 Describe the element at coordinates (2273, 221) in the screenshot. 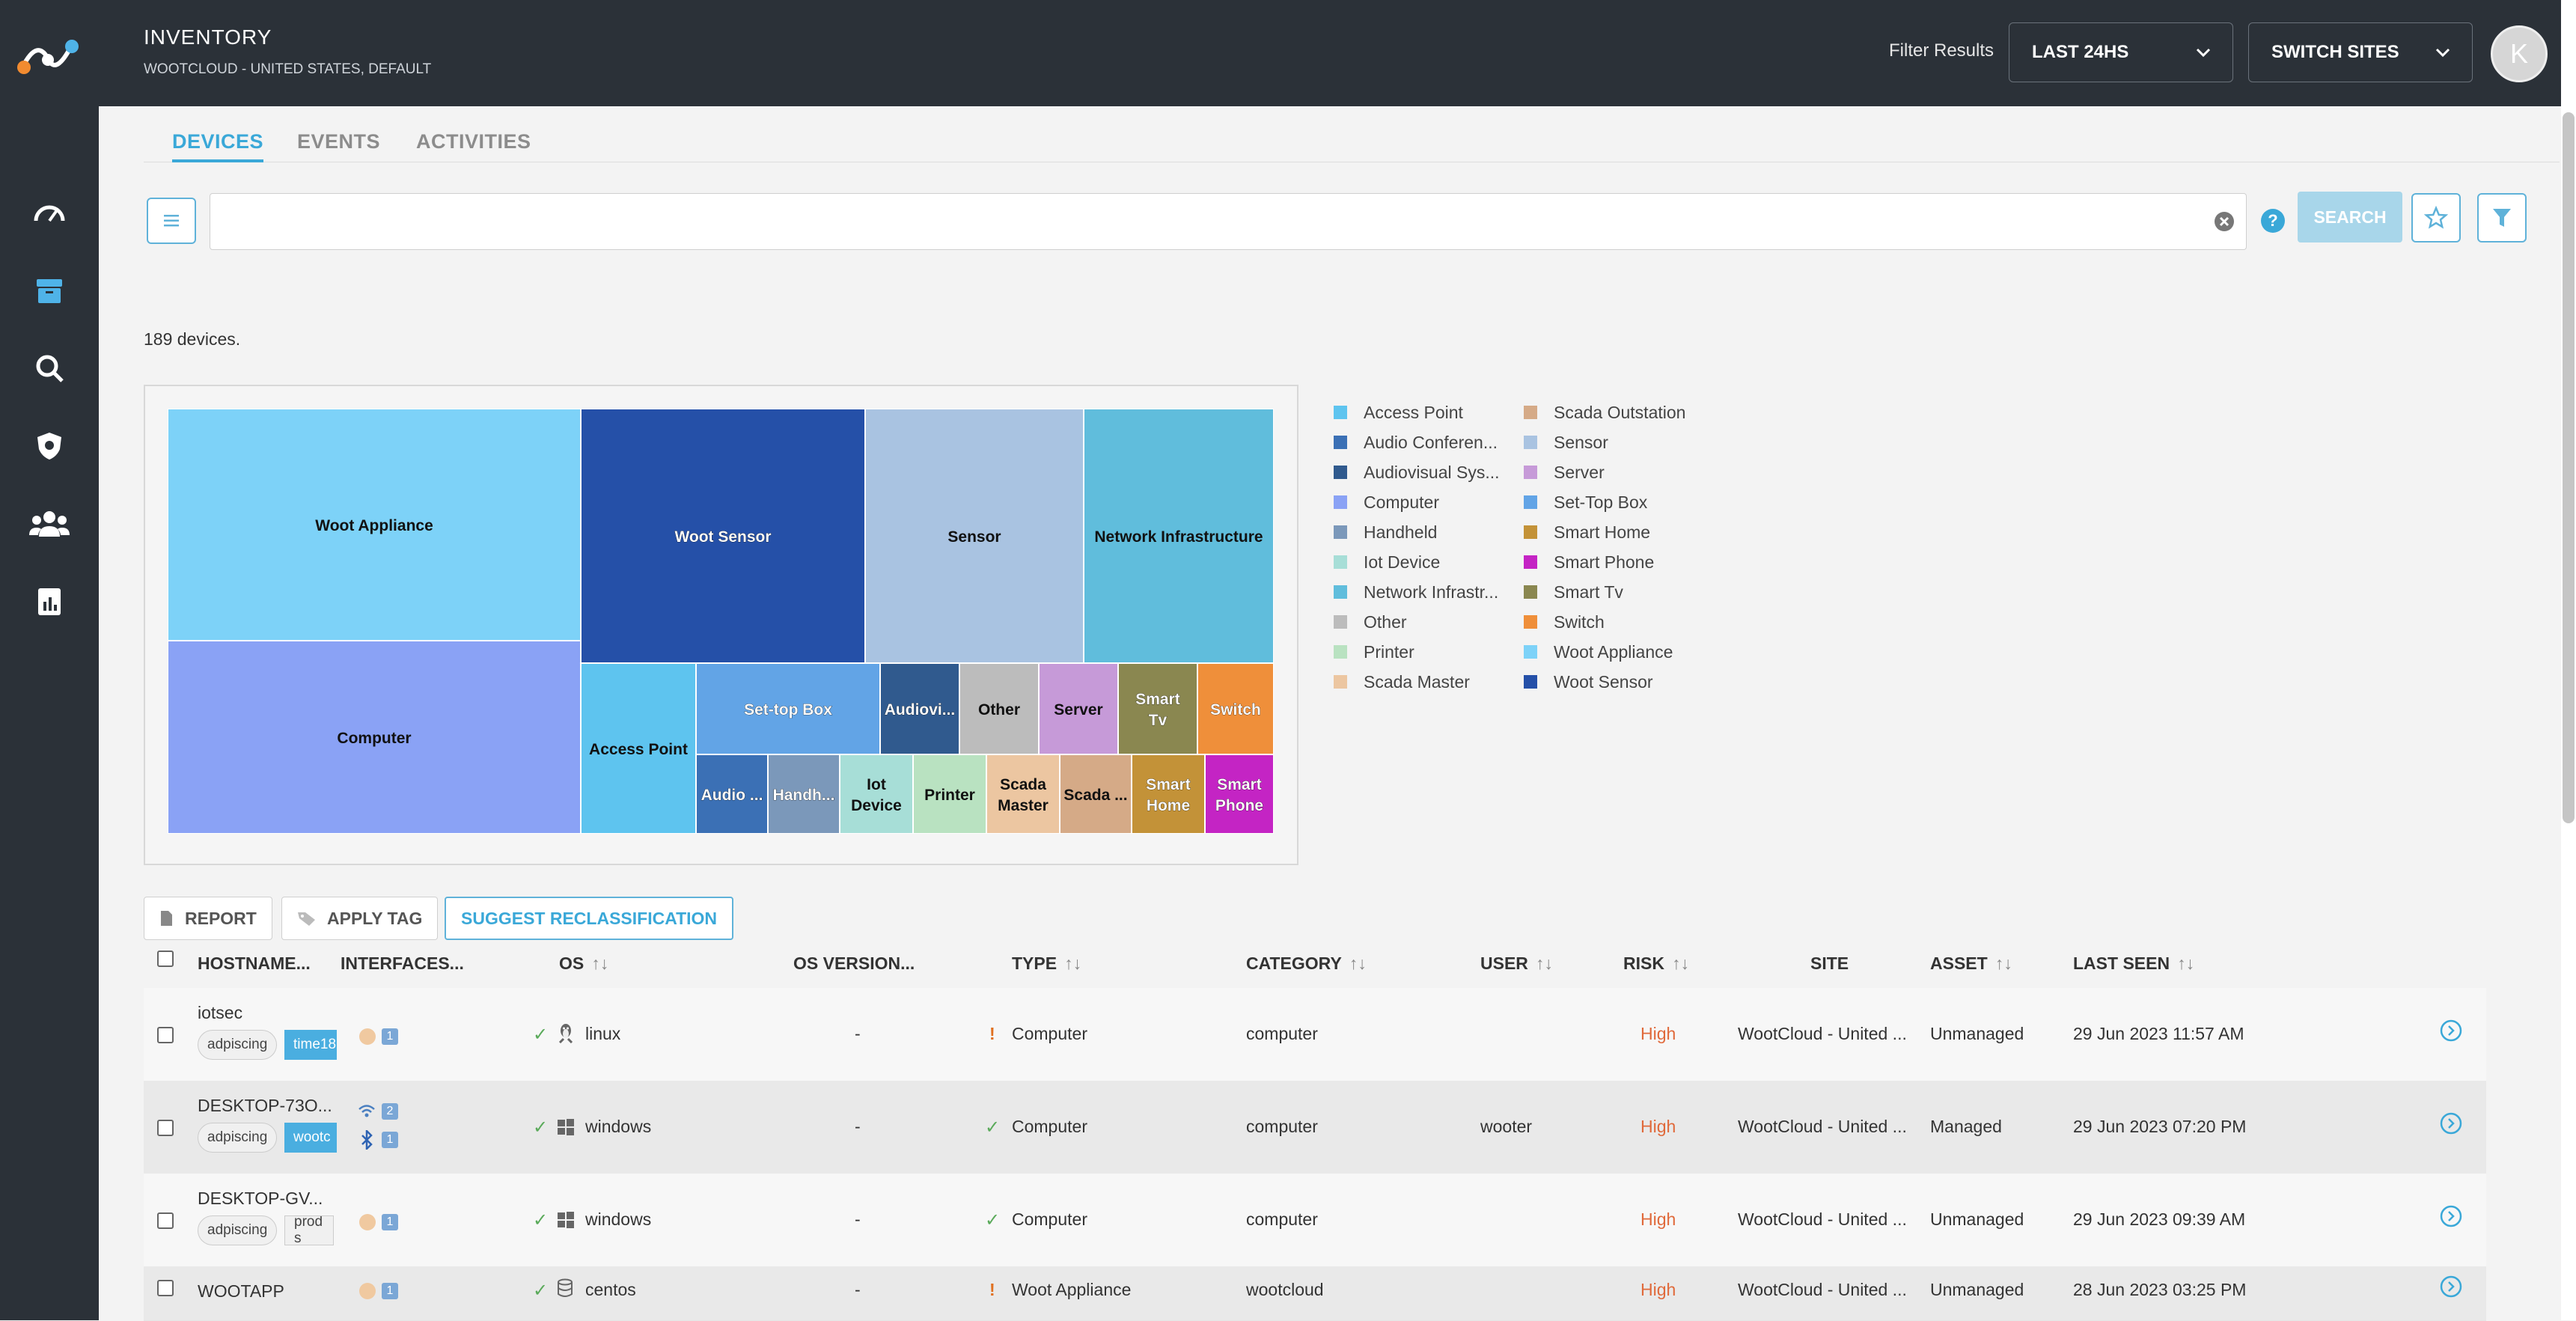

I see `help-icon: ?` at that location.